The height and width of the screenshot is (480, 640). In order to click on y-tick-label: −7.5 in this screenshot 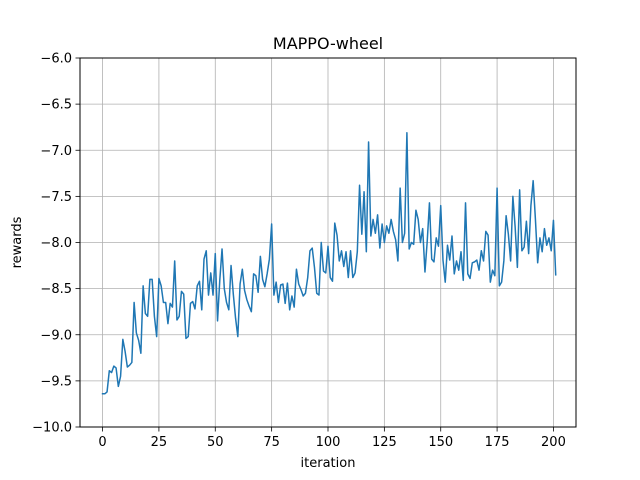, I will do `click(56, 197)`.